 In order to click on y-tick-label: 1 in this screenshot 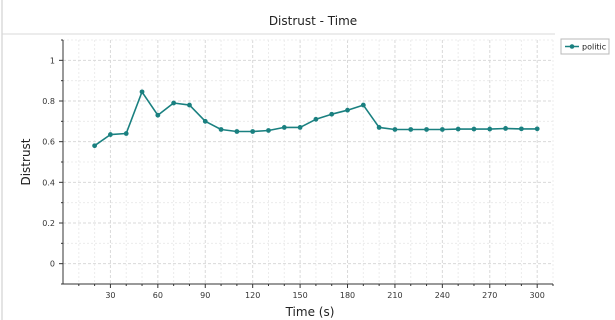, I will do `click(52, 60)`.